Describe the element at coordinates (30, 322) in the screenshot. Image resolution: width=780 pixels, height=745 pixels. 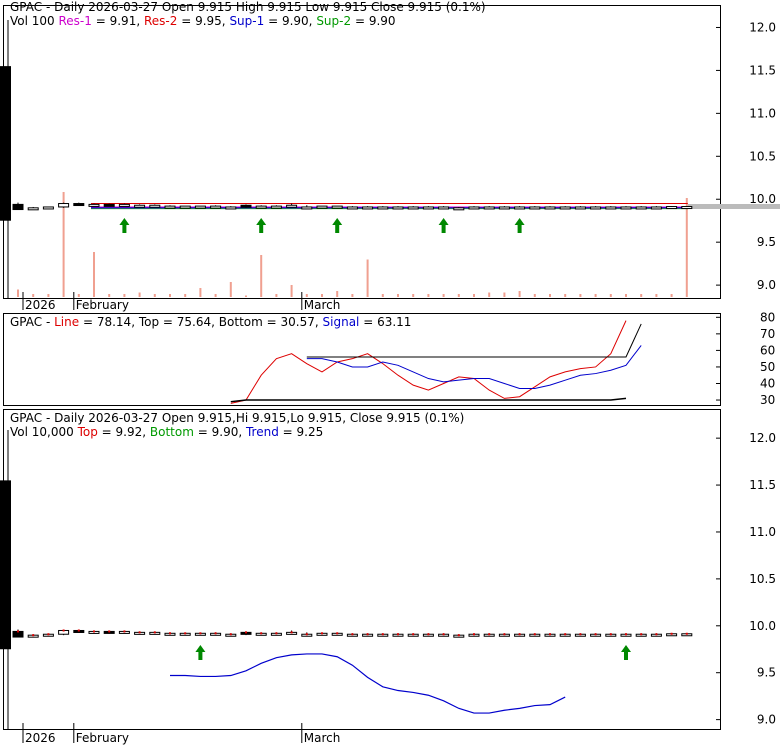
I see `oscillator-title: GPAC -` at that location.